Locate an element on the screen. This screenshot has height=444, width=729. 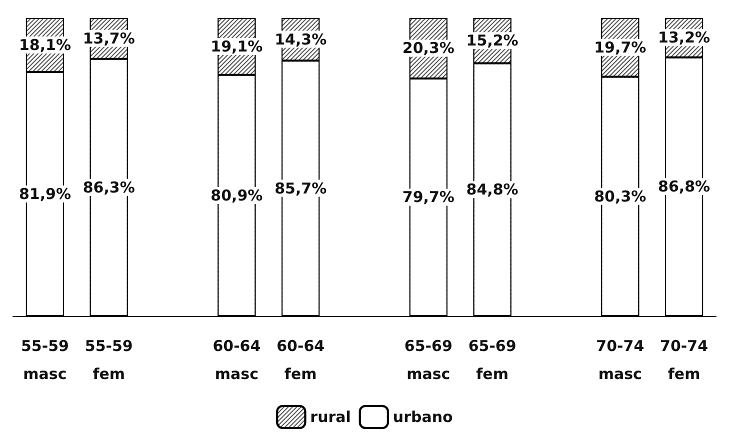
x-tick-label: 70-74 masc is located at coordinates (620, 360).